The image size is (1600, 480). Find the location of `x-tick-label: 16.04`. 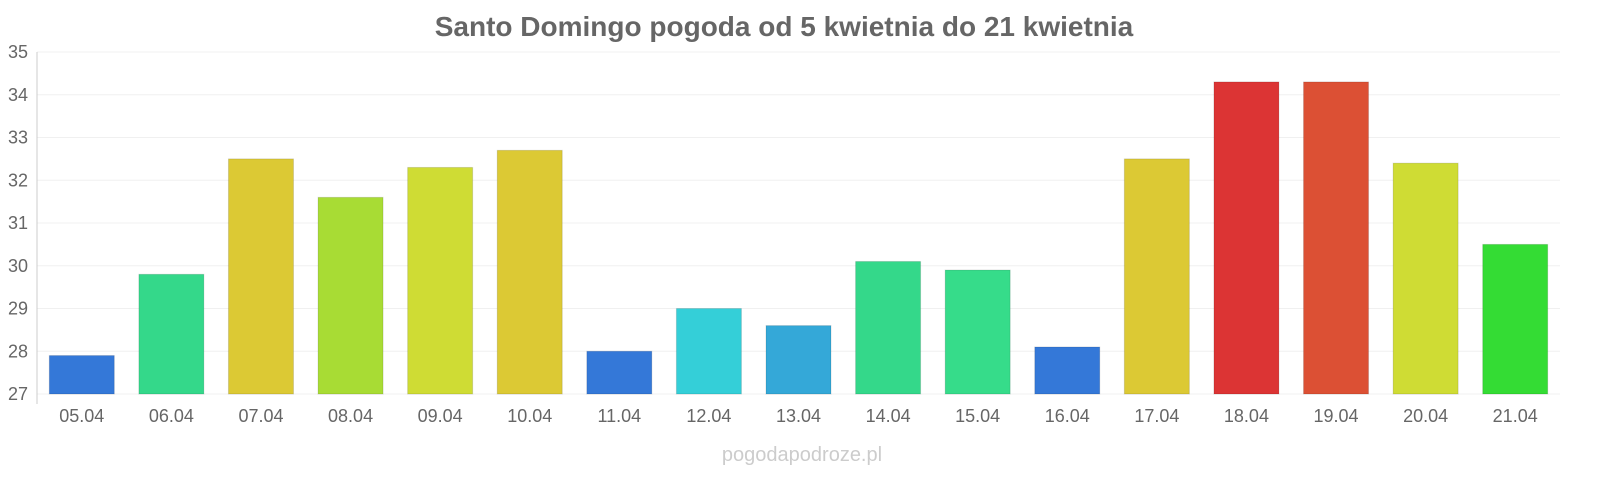

x-tick-label: 16.04 is located at coordinates (1067, 416).